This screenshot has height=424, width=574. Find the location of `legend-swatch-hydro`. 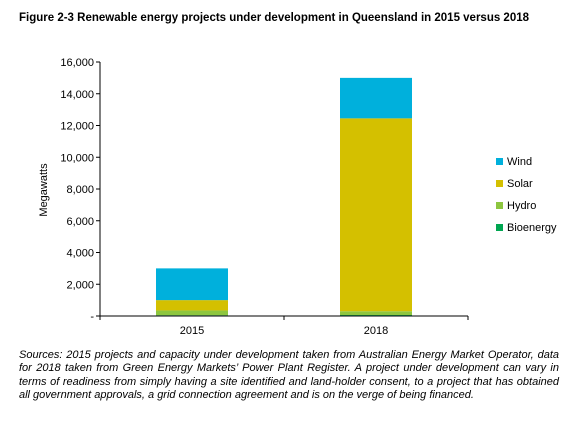

legend-swatch-hydro is located at coordinates (499, 205).